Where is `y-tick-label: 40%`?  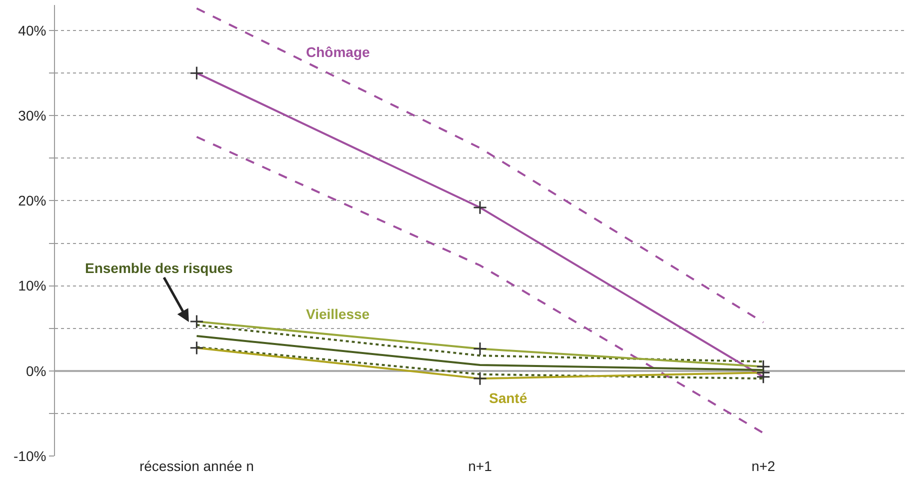
y-tick-label: 40% is located at coordinates (32, 30).